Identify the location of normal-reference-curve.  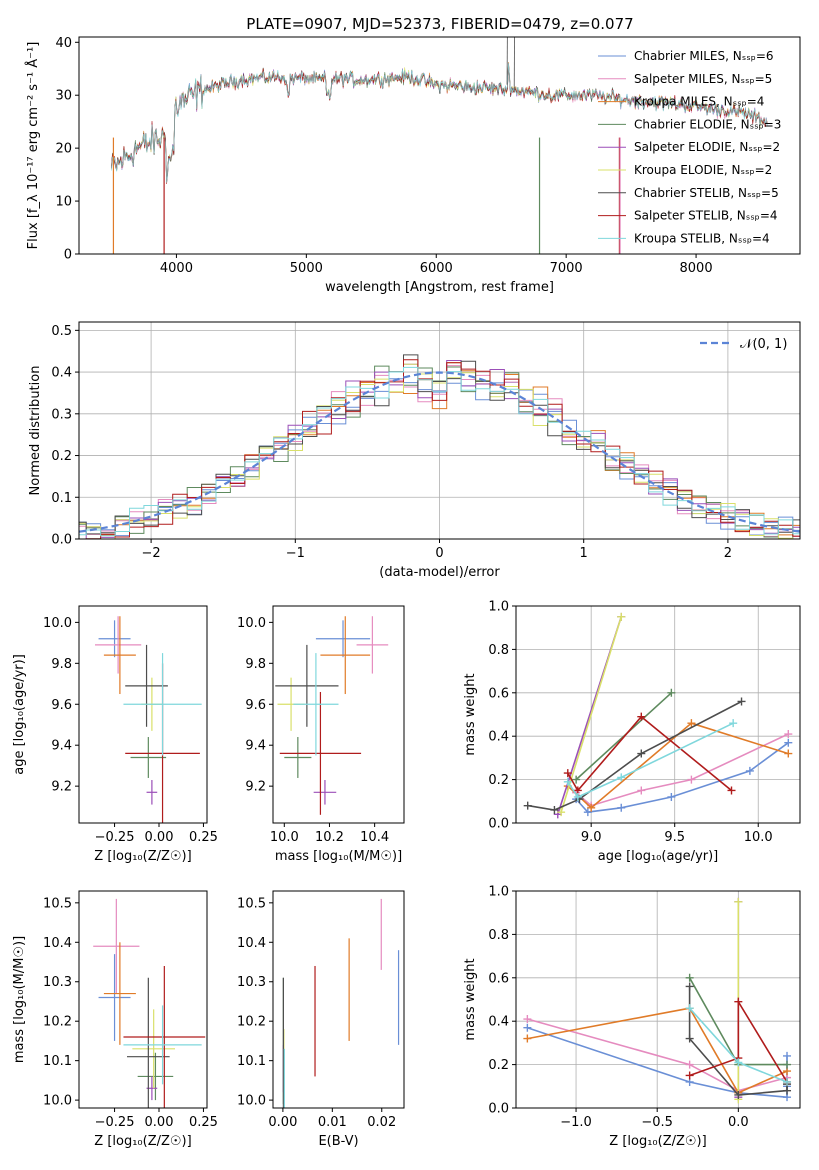
(439, 452).